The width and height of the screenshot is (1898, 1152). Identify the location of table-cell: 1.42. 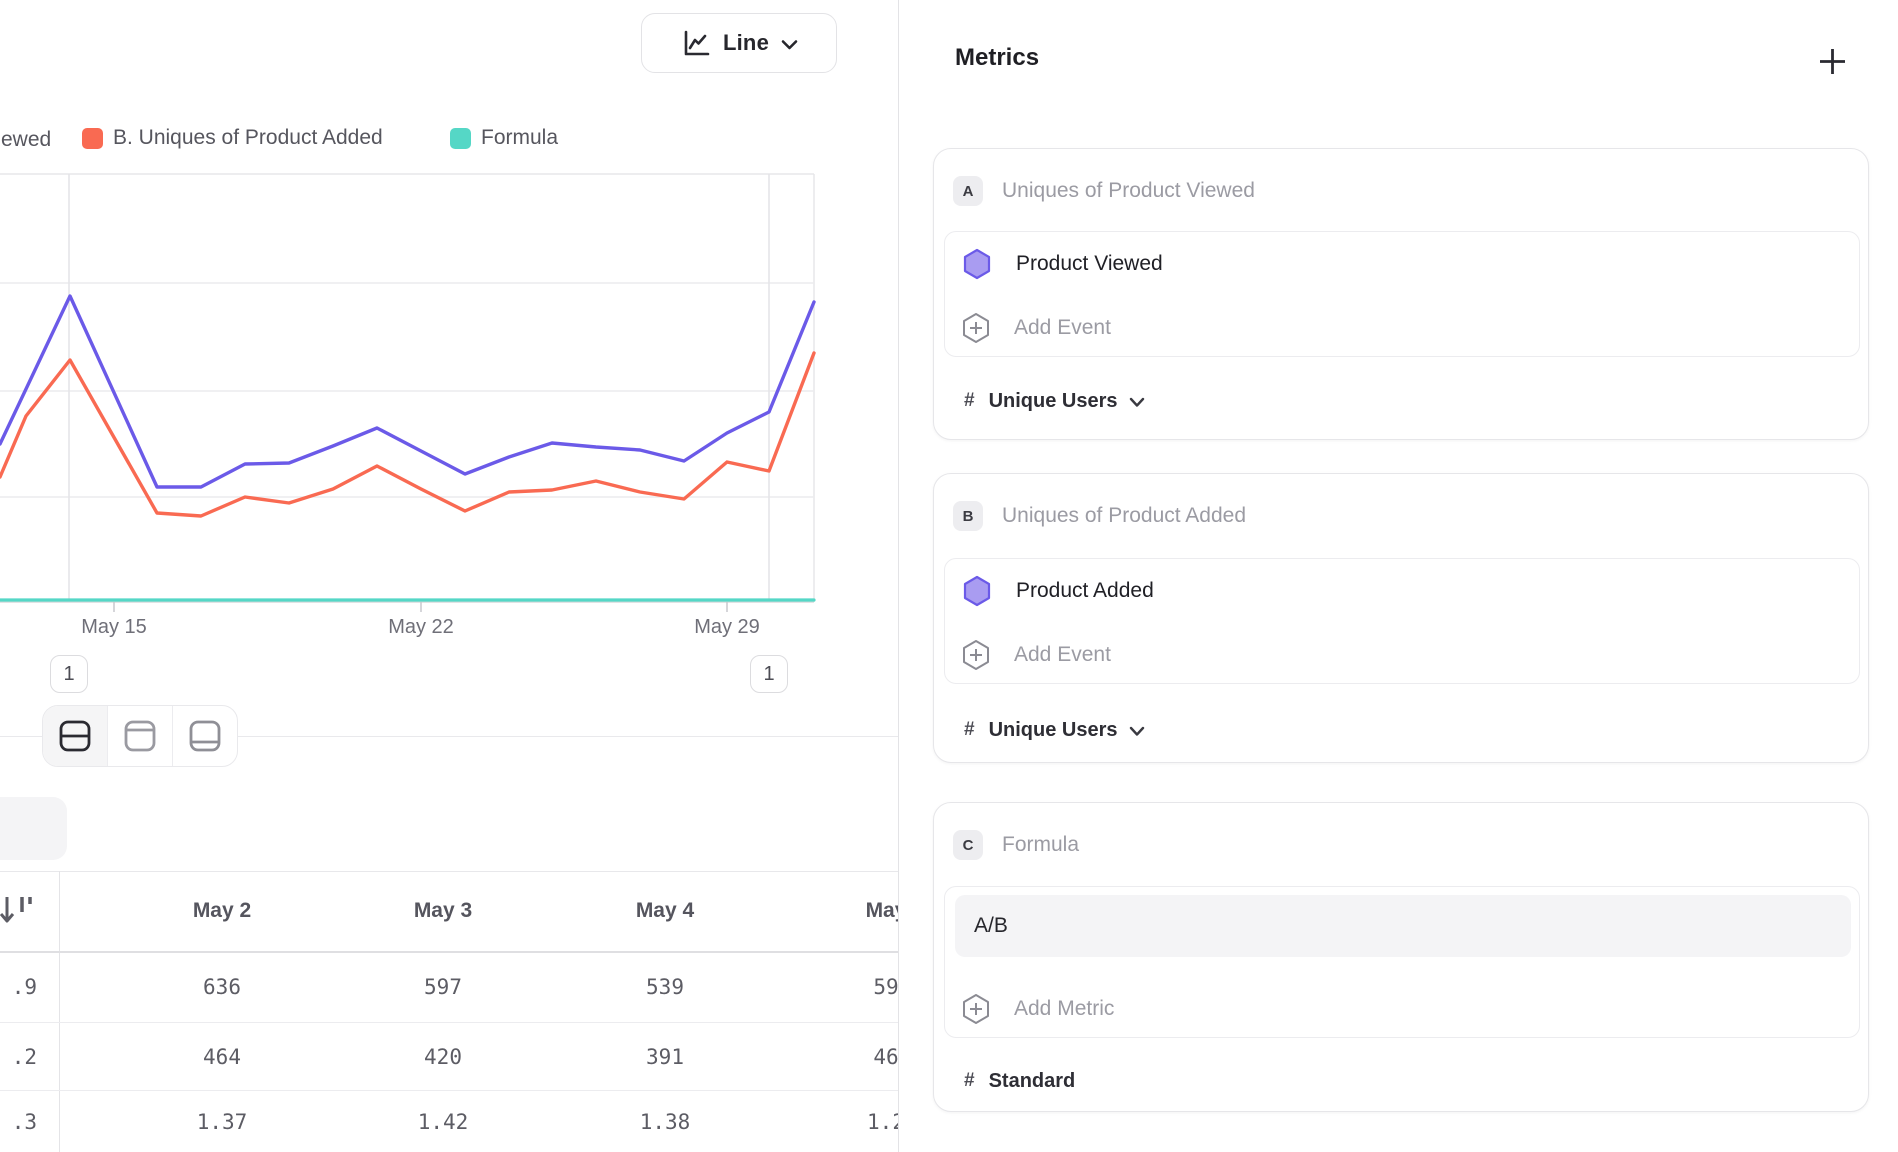
(443, 1121).